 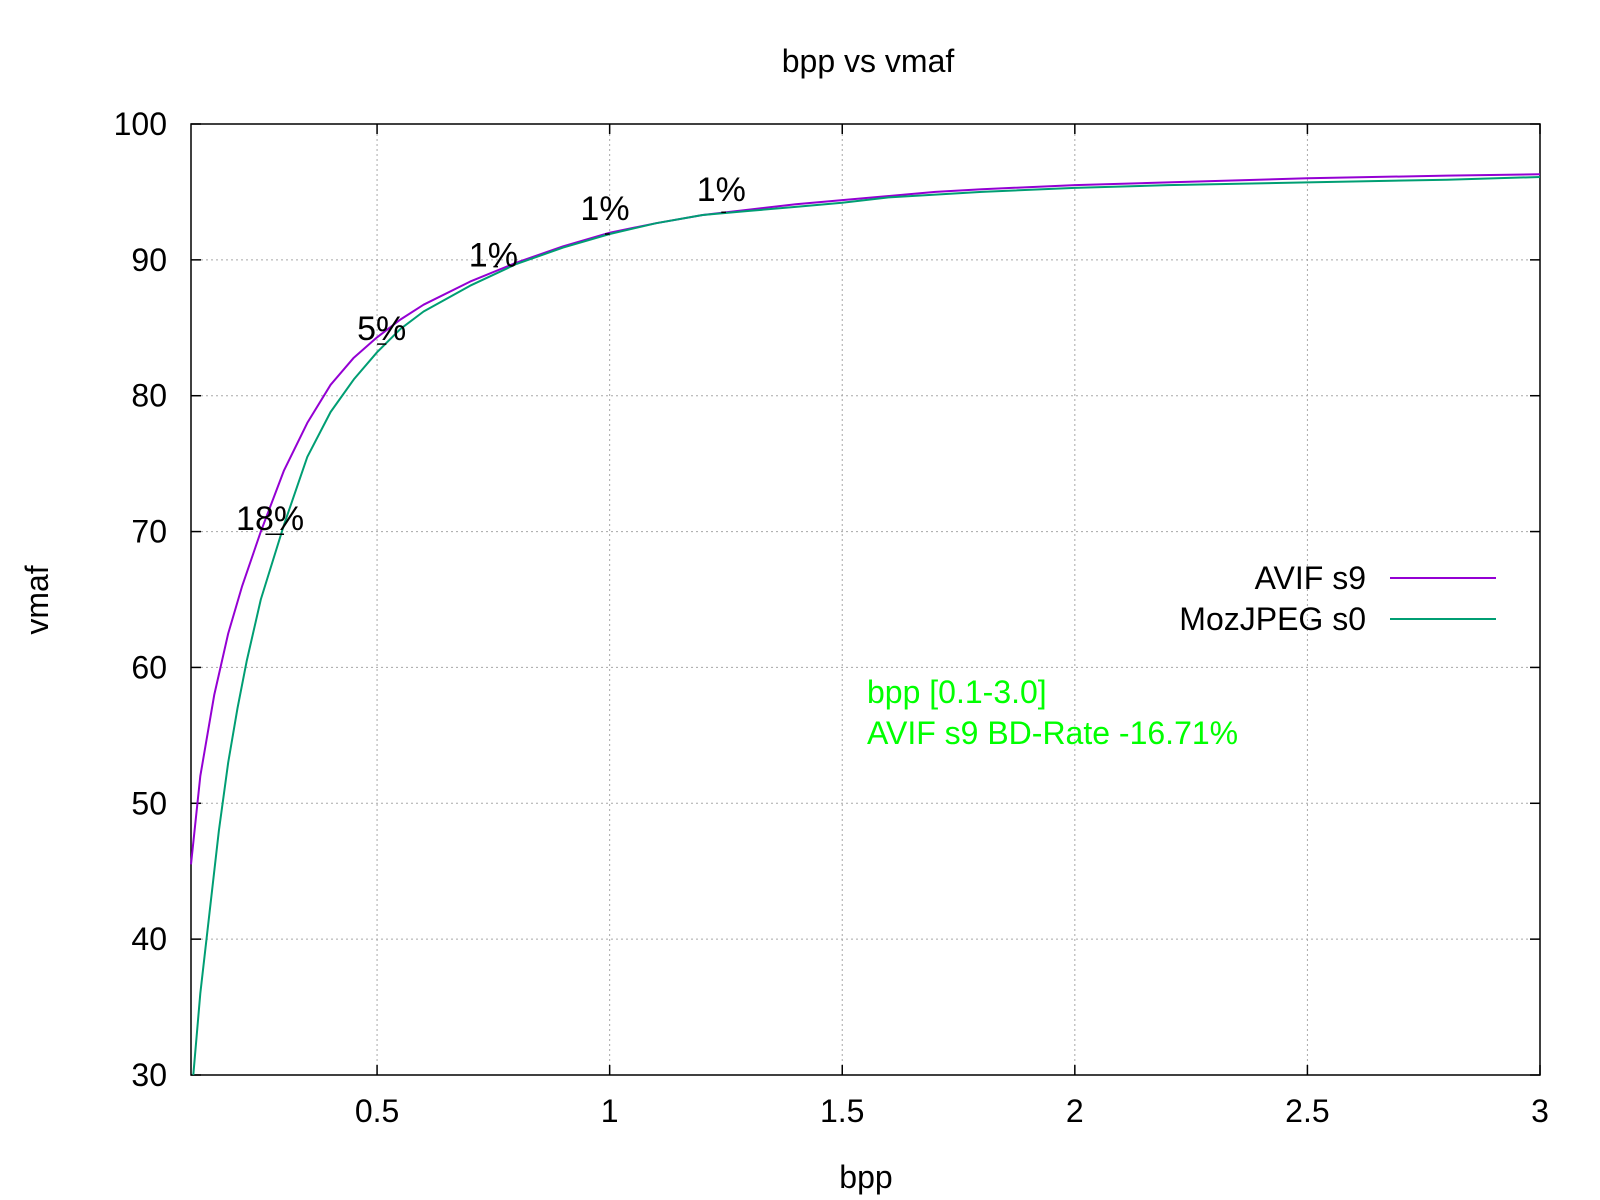 I want to click on legend-label: MozJPEG s0, so click(x=1272, y=619).